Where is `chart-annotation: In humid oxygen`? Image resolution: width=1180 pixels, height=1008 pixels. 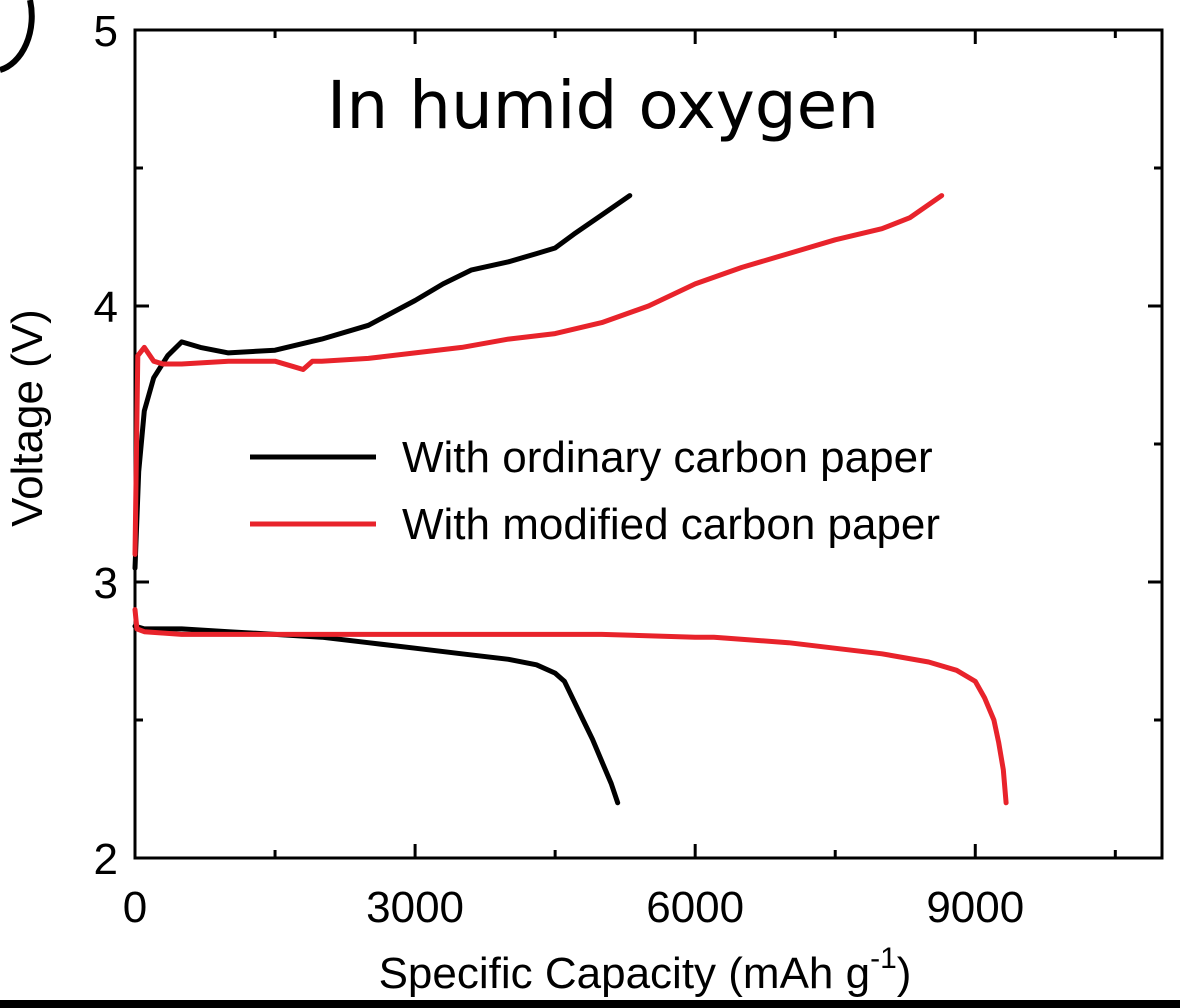 chart-annotation: In humid oxygen is located at coordinates (603, 105).